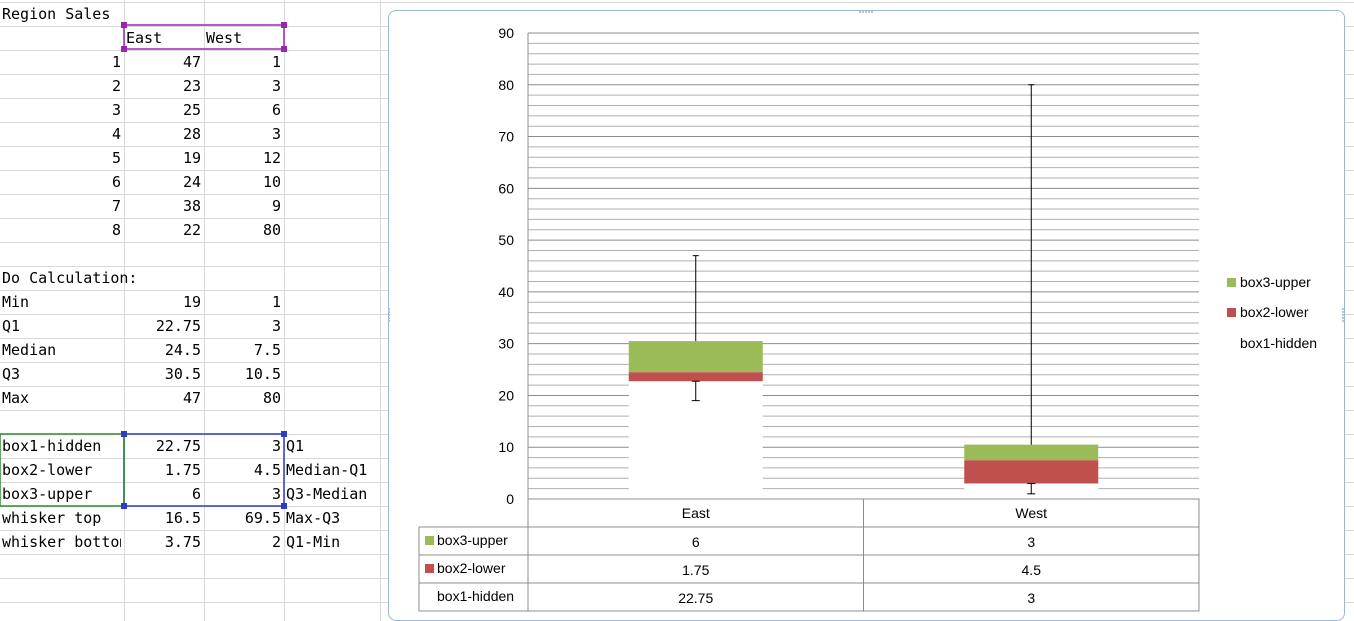 The height and width of the screenshot is (621, 1354). I want to click on box-label-cell: box2-lower, so click(47, 470).